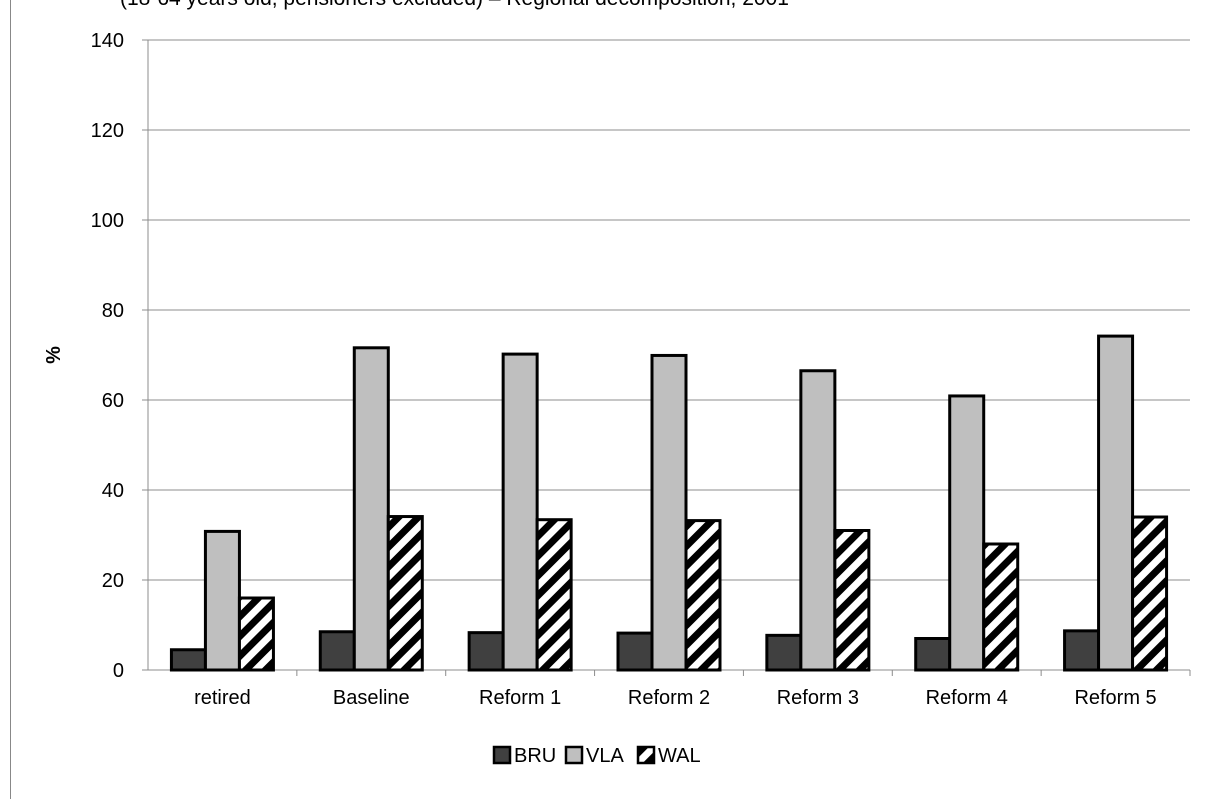 This screenshot has width=1213, height=799. What do you see at coordinates (113, 581) in the screenshot?
I see `y-tick-label: 20` at bounding box center [113, 581].